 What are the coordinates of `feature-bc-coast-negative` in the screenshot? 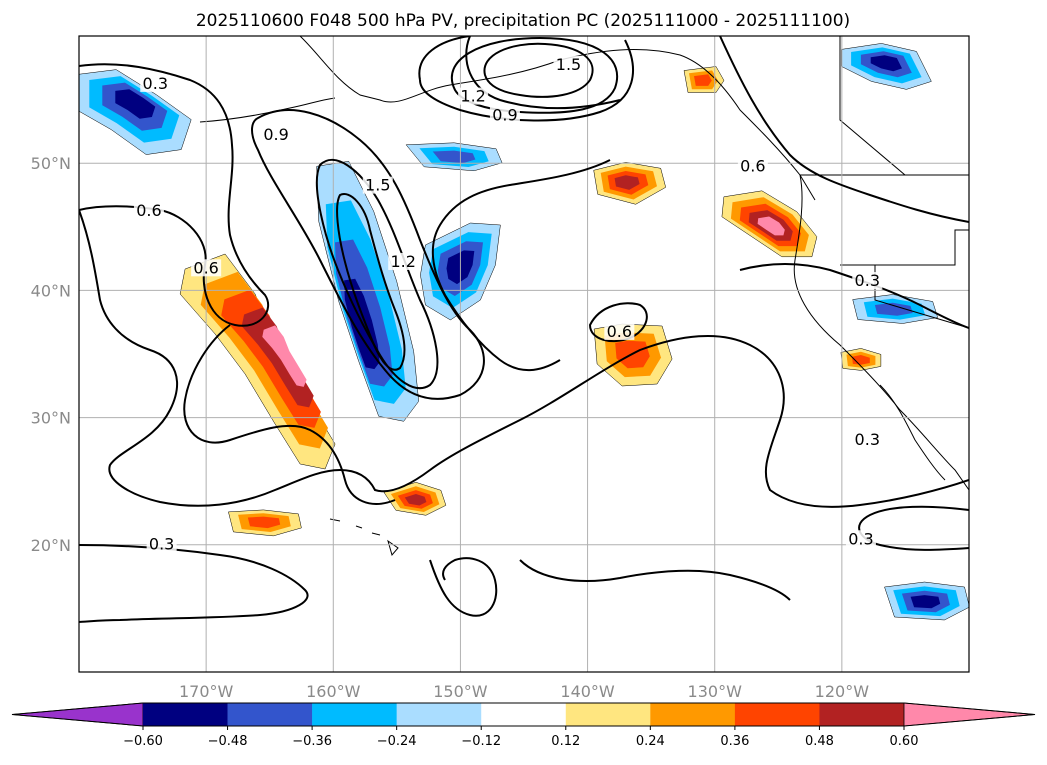 It's located at (886, 66).